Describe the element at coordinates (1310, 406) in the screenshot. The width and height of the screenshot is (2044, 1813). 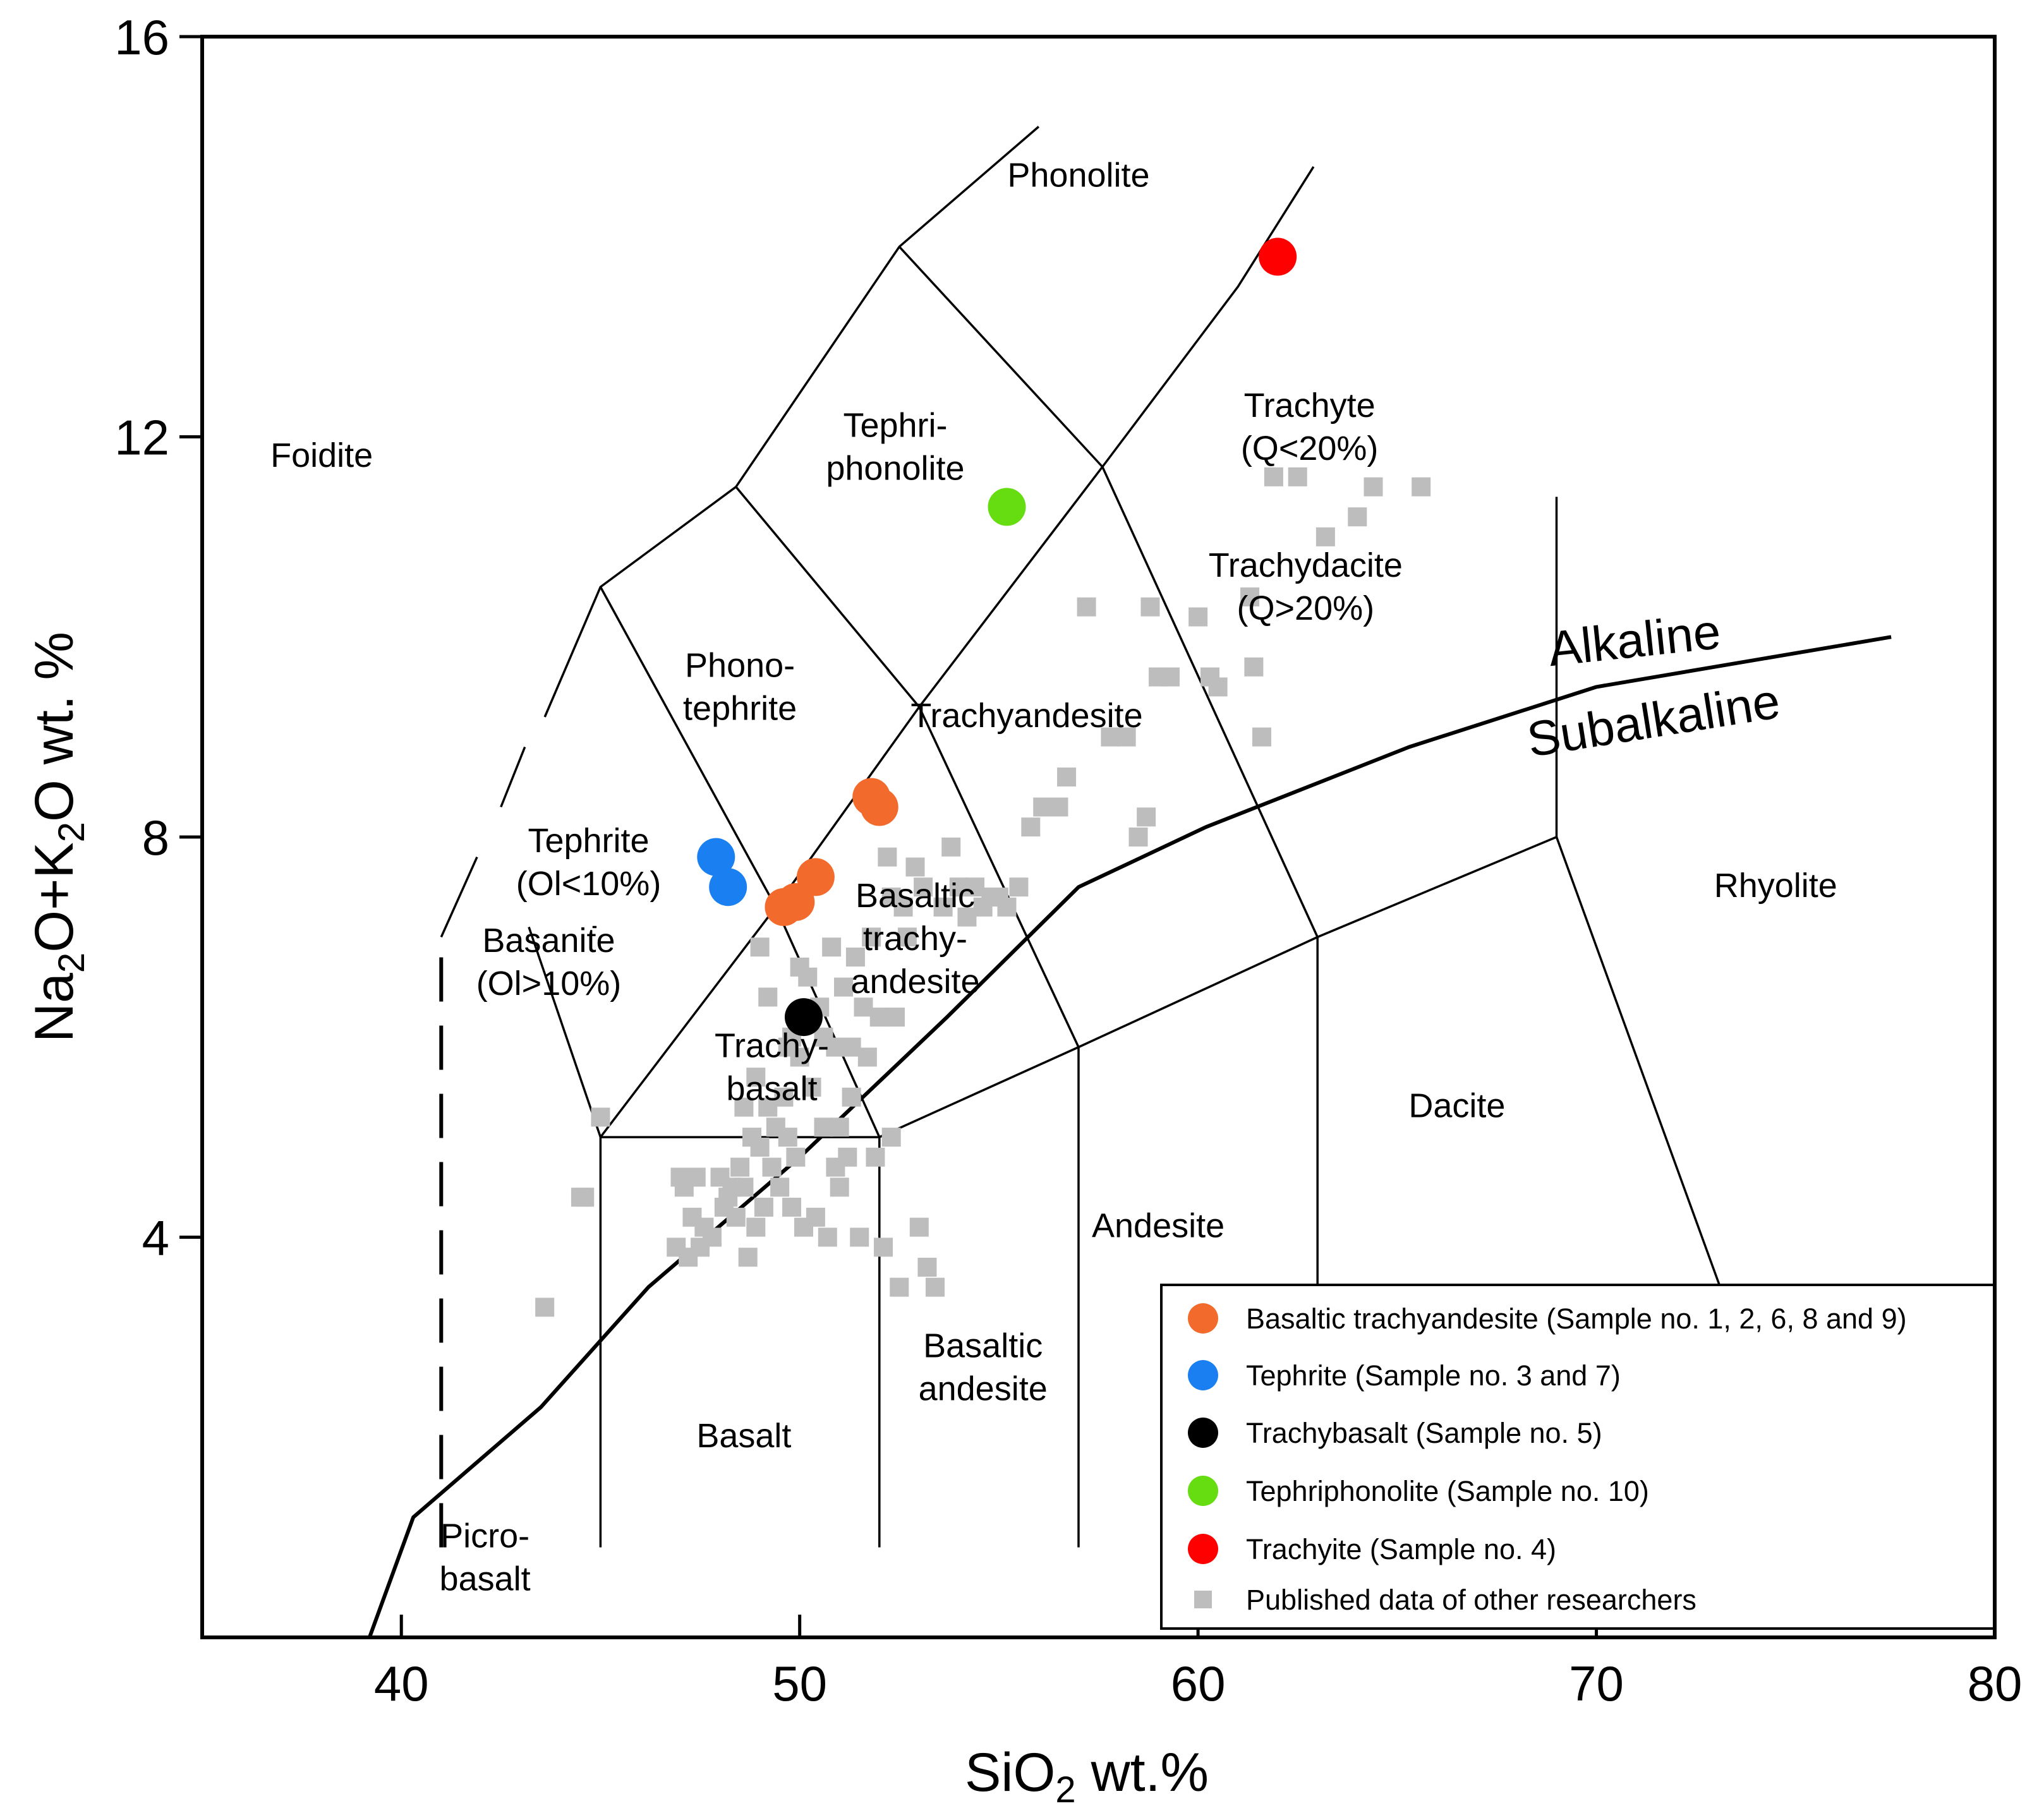
I see `field-label-line: Trachyte` at that location.